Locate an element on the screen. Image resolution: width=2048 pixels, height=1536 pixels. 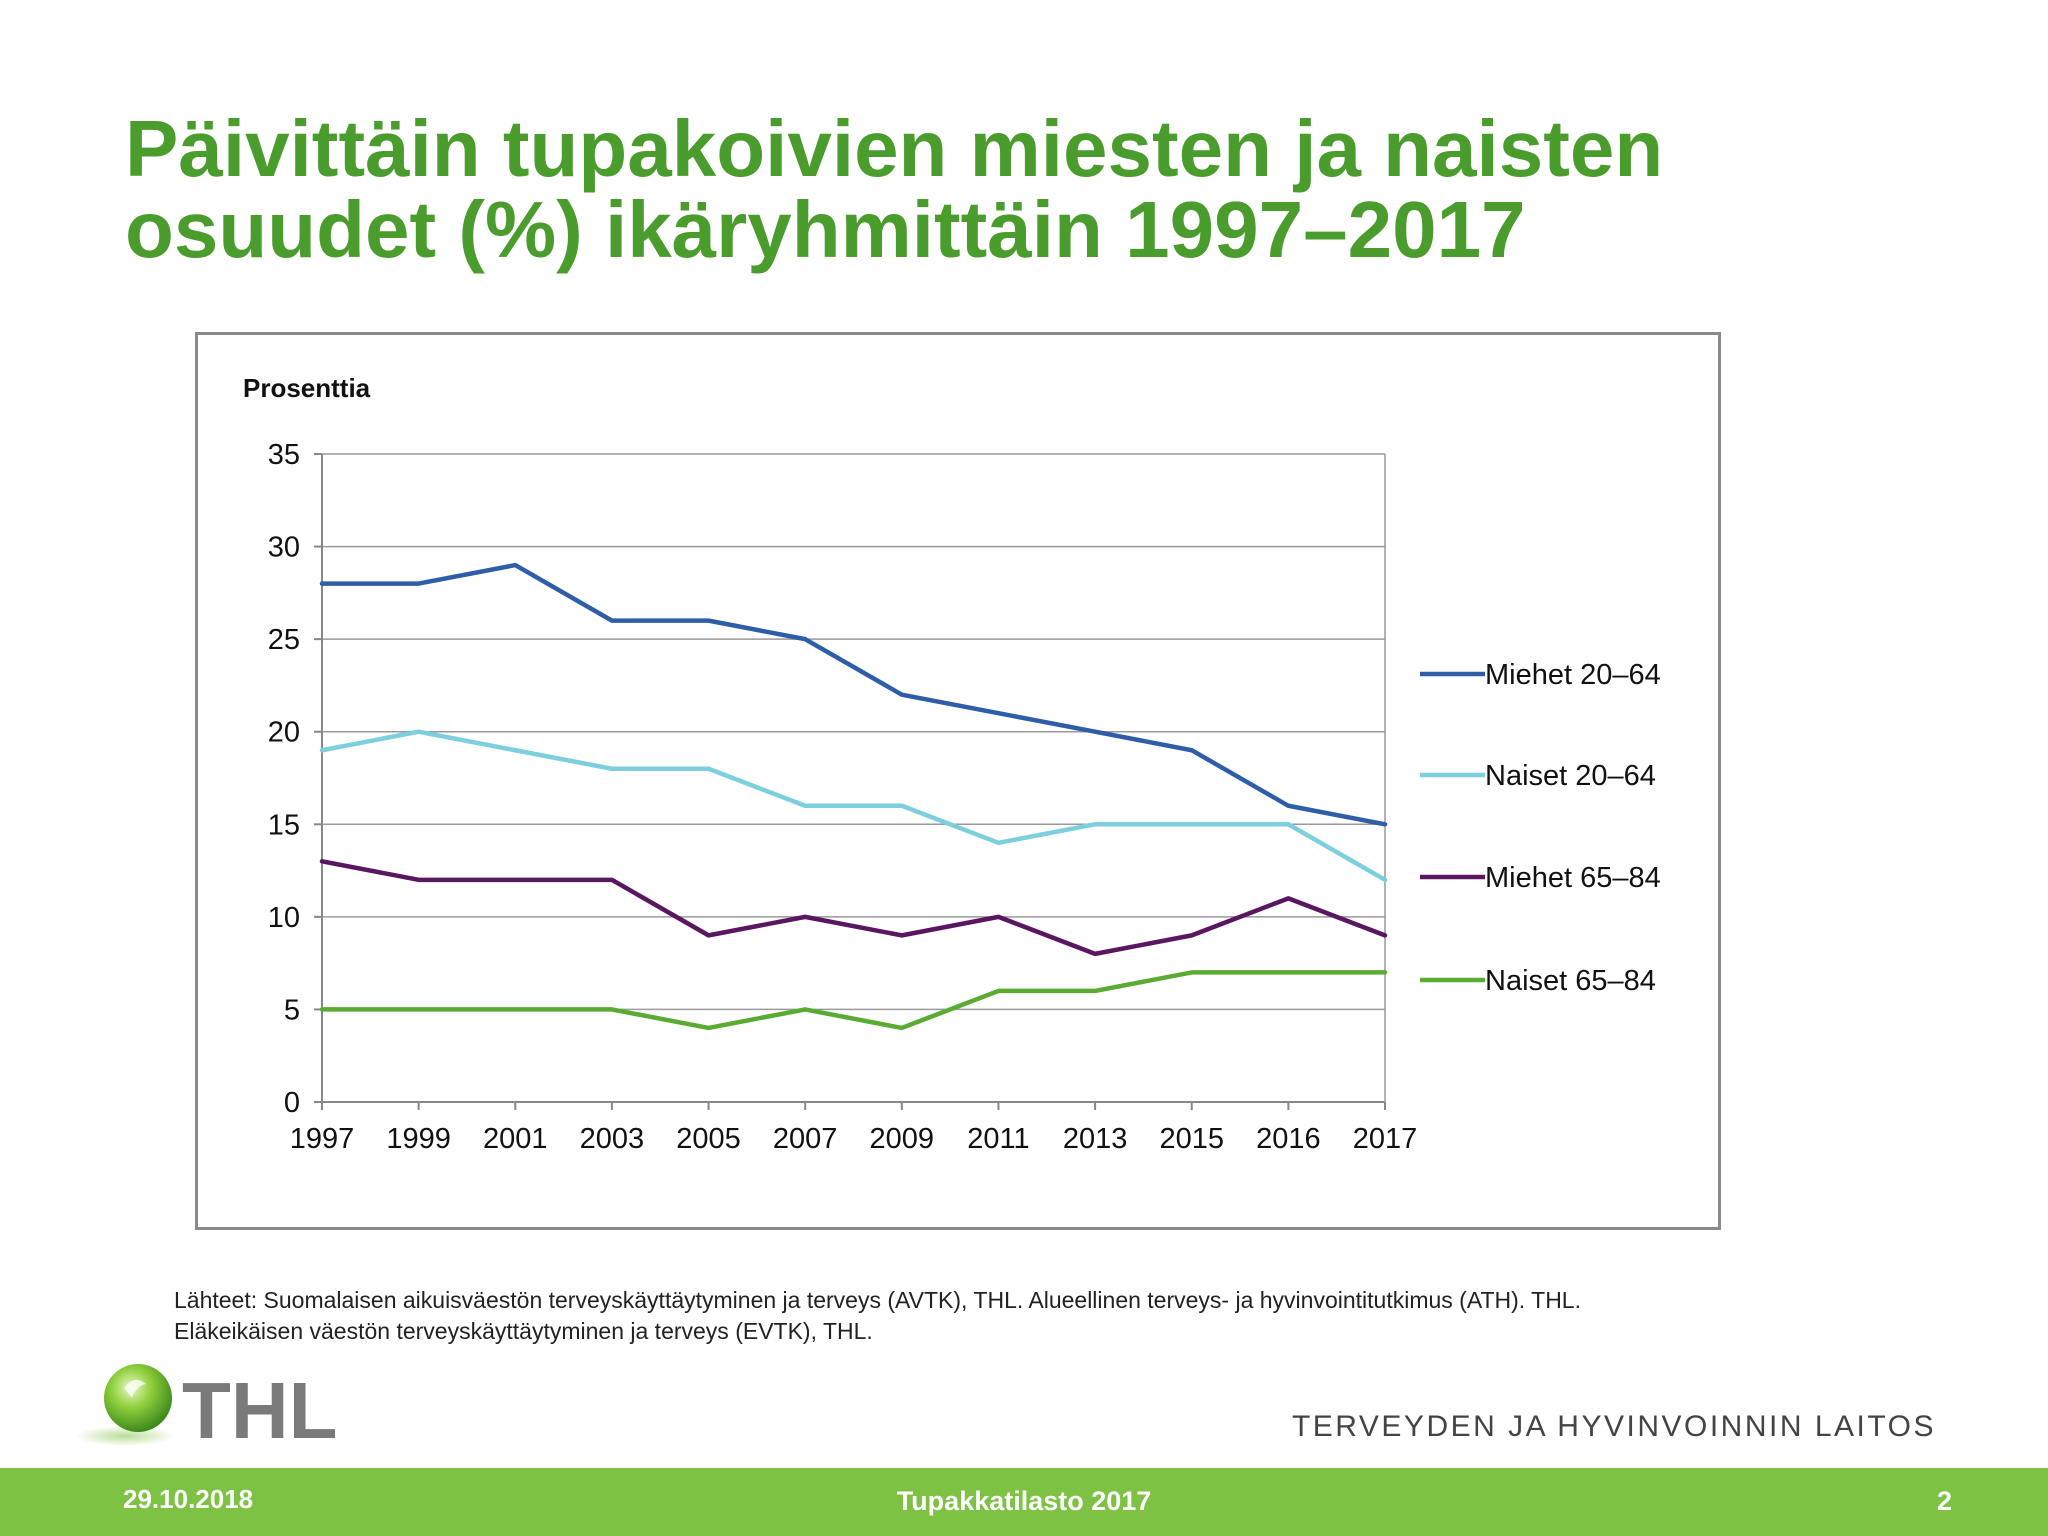
legend-label-2: Naiset 20–64 is located at coordinates (1570, 776).